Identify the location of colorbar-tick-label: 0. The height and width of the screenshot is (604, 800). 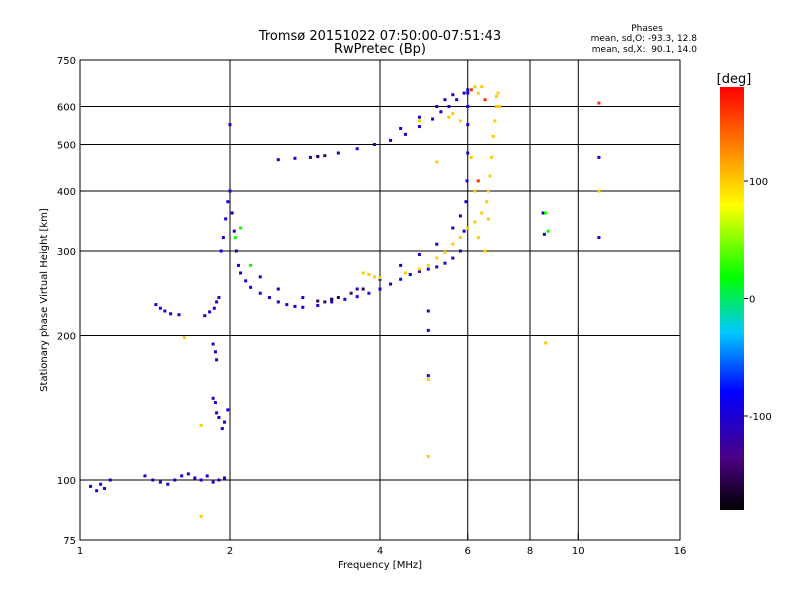
(752, 300).